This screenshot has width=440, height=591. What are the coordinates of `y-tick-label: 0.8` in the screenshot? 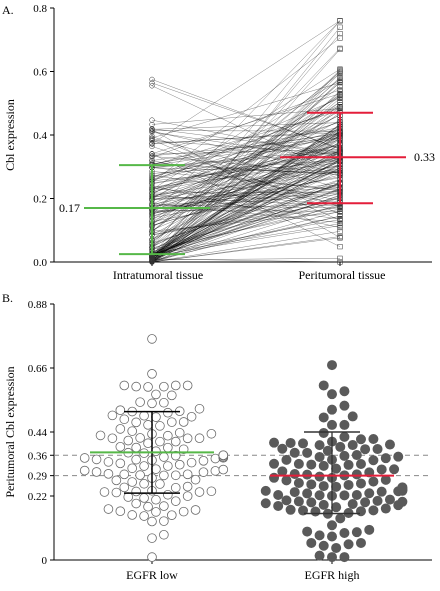 It's located at (40, 9).